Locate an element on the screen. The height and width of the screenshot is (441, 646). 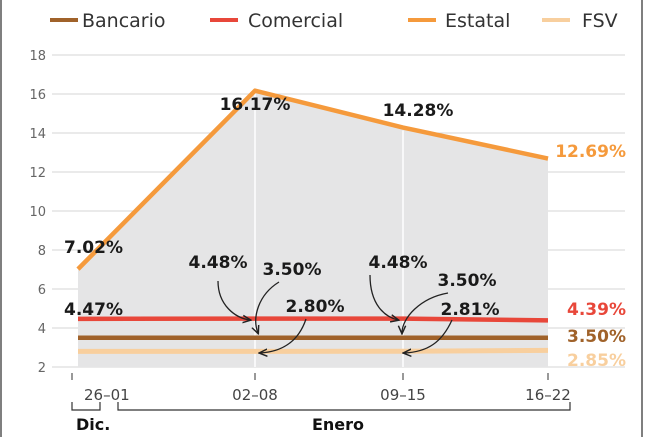
point-label-9: 2.81% is located at coordinates (470, 310).